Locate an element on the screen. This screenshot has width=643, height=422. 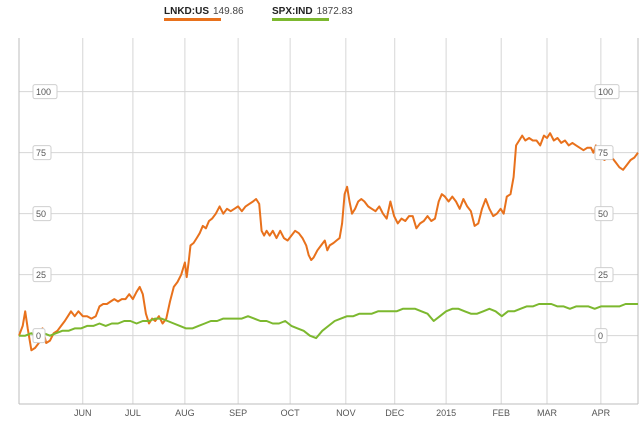
legend-symbol-lnkd: LNKD:US is located at coordinates (186, 11).